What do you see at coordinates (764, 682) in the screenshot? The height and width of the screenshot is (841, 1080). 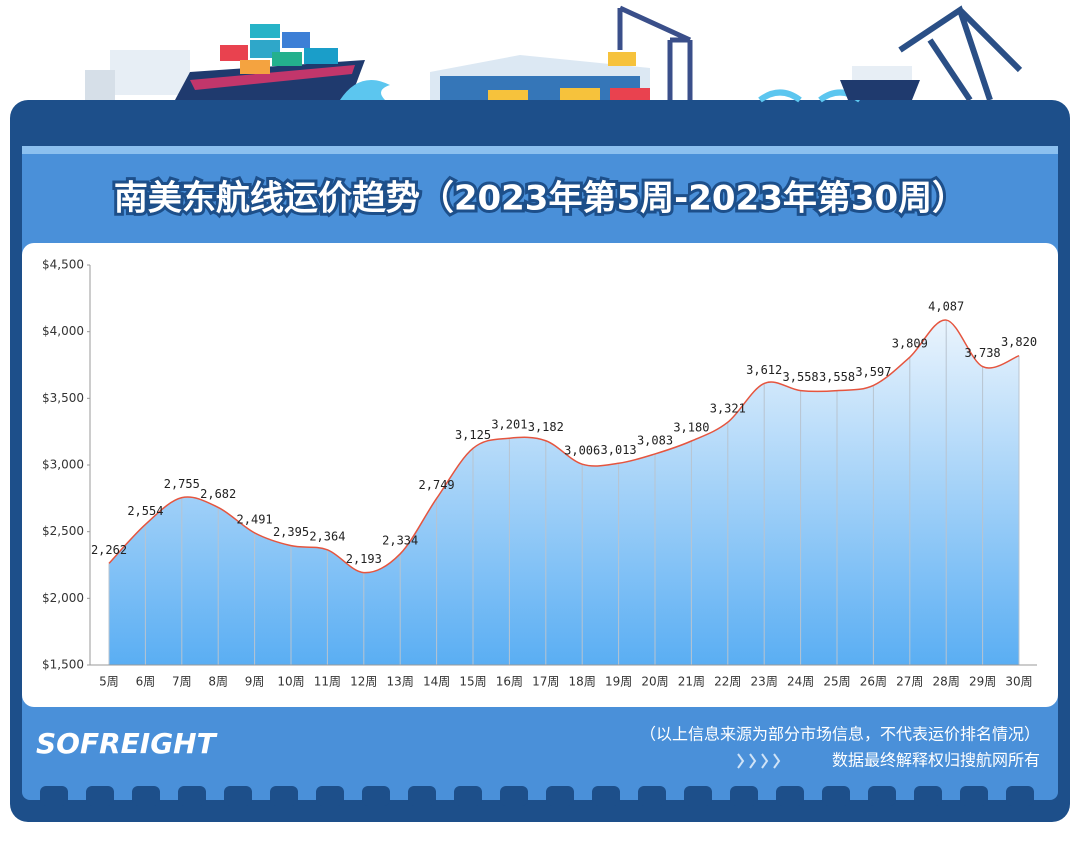 I see `x-tick-label: 23周` at bounding box center [764, 682].